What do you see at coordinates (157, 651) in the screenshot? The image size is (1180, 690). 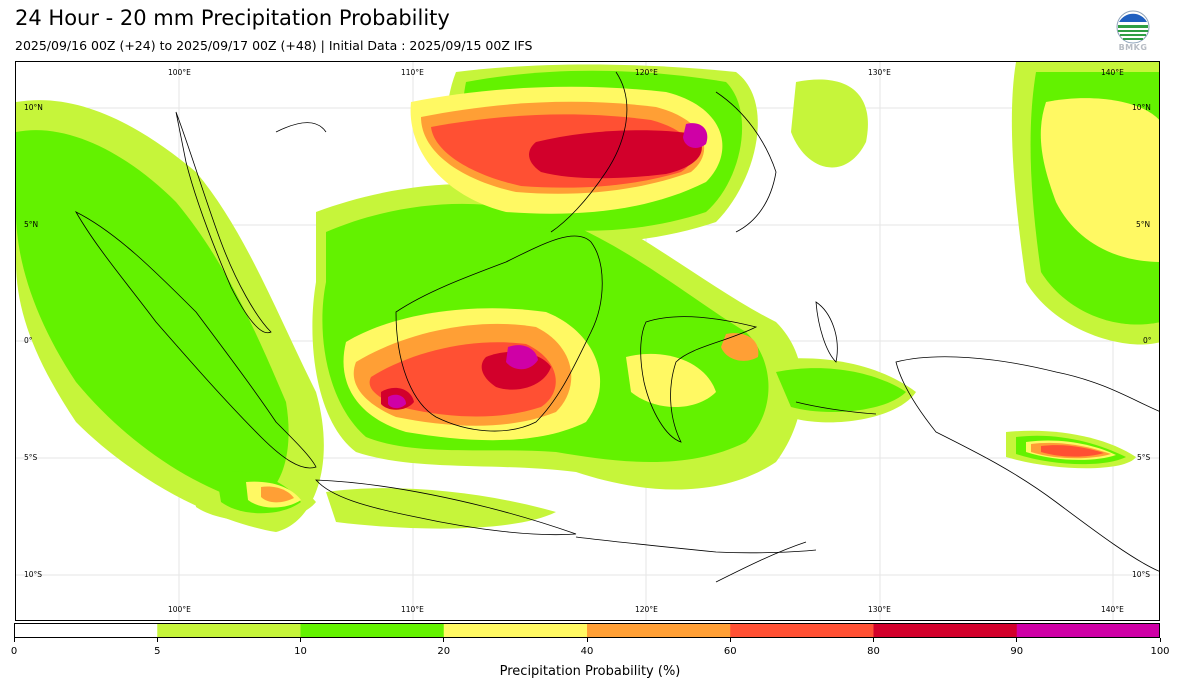 I see `colorbar-tick-label: 5` at bounding box center [157, 651].